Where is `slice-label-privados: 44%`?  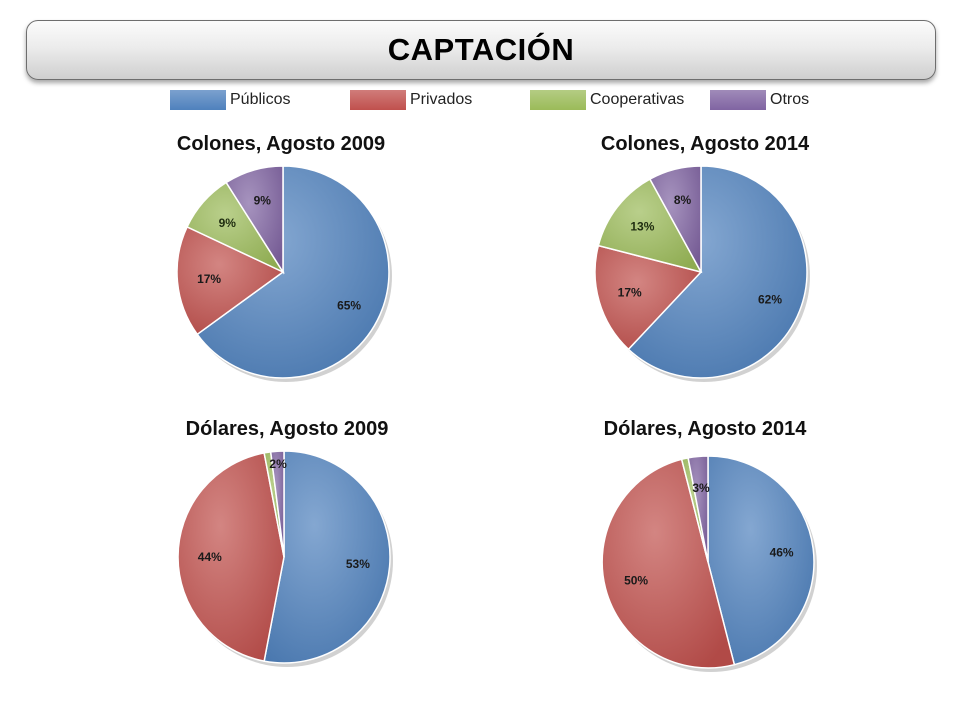
slice-label-privados: 44% is located at coordinates (210, 557).